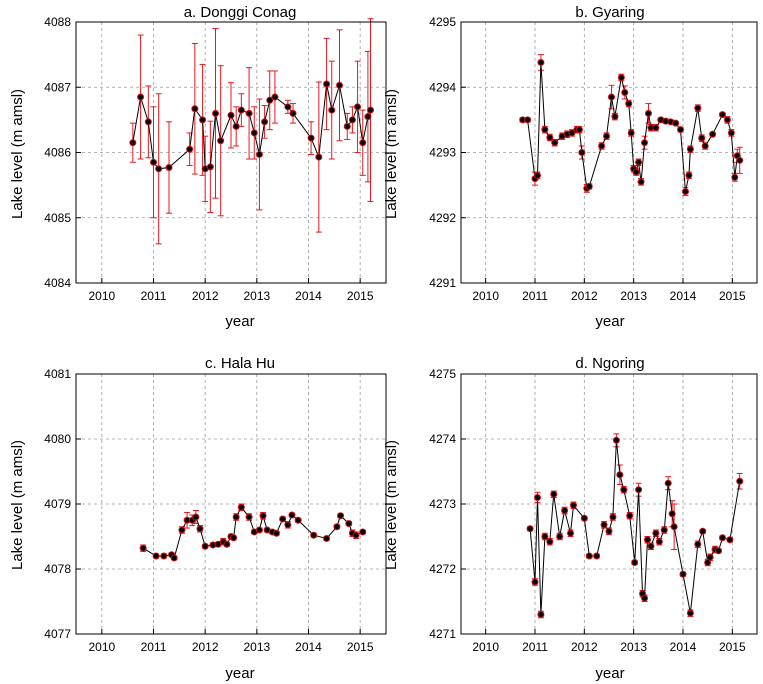 The height and width of the screenshot is (684, 763). Describe the element at coordinates (485, 296) in the screenshot. I see `panel-b-xtick-label: 2010` at that location.